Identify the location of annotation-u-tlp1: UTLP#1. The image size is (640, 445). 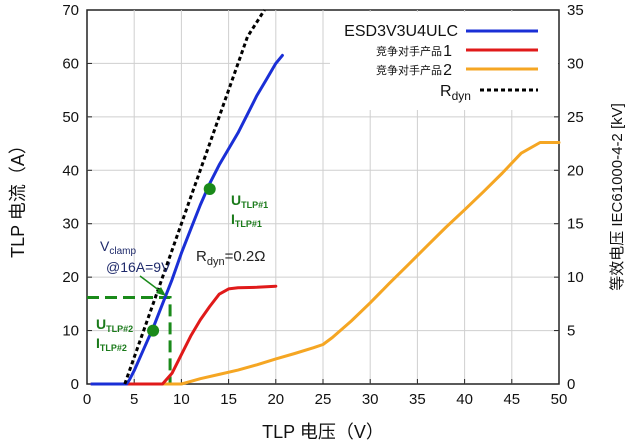
(249, 201).